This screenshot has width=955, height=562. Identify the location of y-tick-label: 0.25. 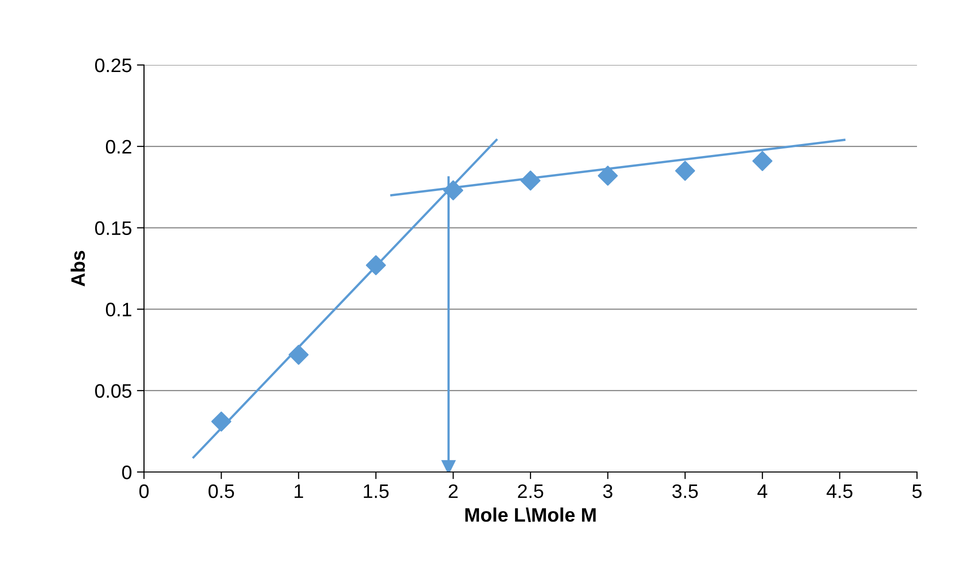
(113, 65).